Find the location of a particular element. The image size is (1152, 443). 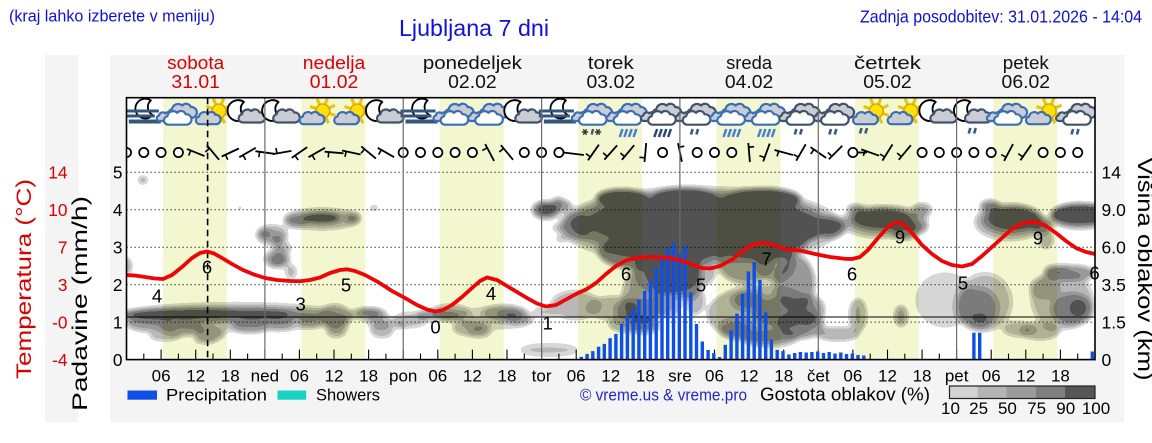

svg-text: 6.0 is located at coordinates (1114, 247).